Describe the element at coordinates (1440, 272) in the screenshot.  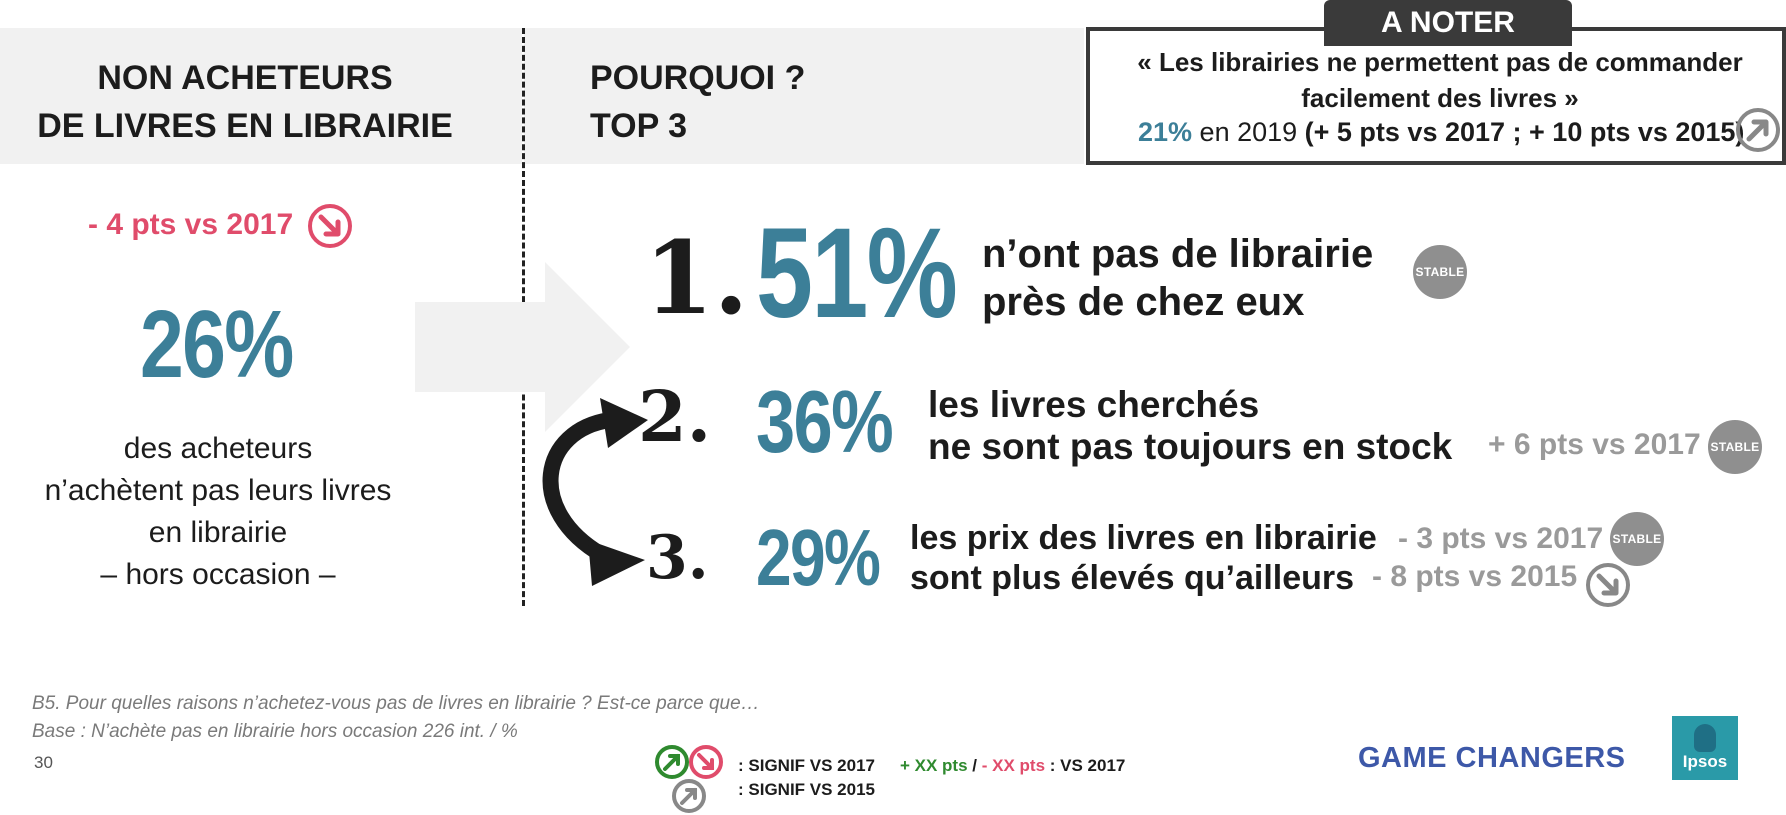
I see `item-1-stable-badge: STABLE` at that location.